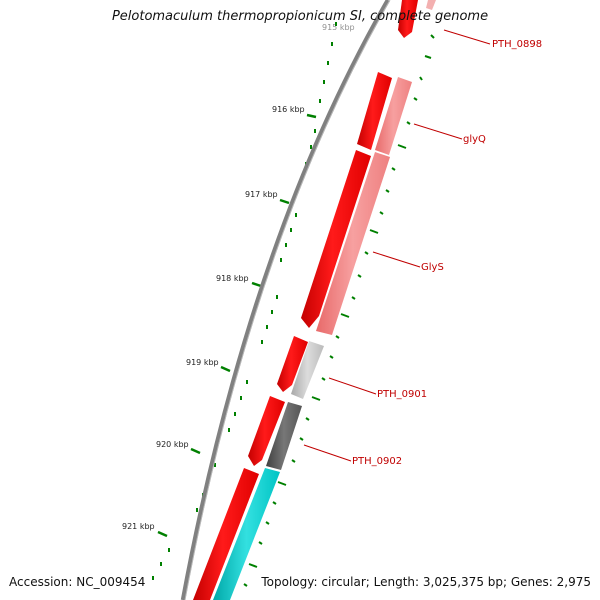 This screenshot has height=600, width=600. I want to click on gene-arrow-next, so click(226, 534).